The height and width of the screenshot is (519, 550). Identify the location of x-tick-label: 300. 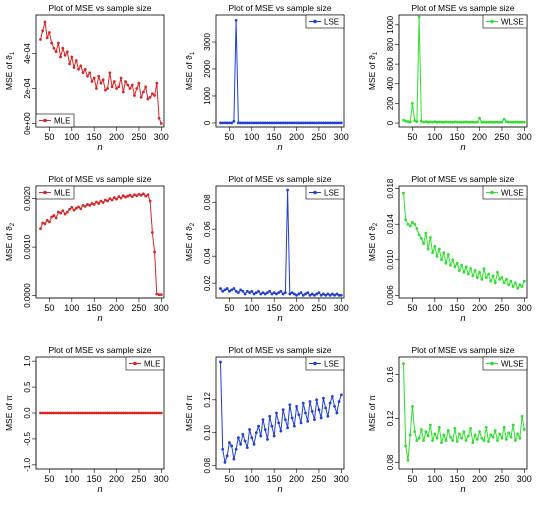
(161, 479).